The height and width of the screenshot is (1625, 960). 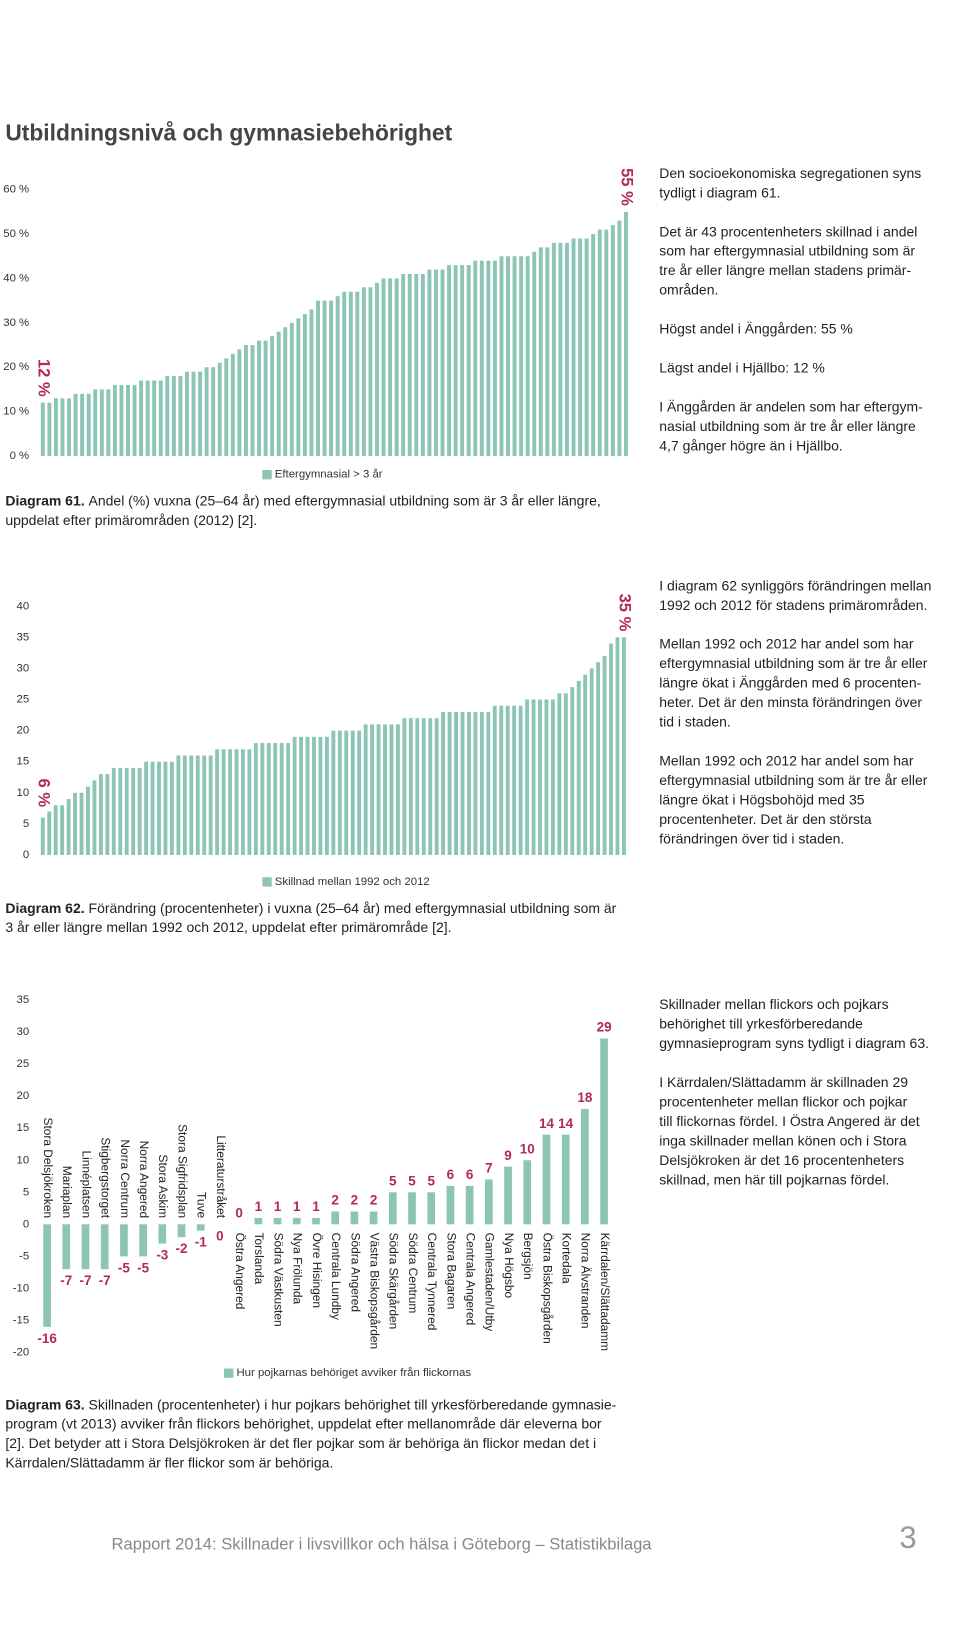 What do you see at coordinates (26, 1192) in the screenshot?
I see `y-tick-label: 5` at bounding box center [26, 1192].